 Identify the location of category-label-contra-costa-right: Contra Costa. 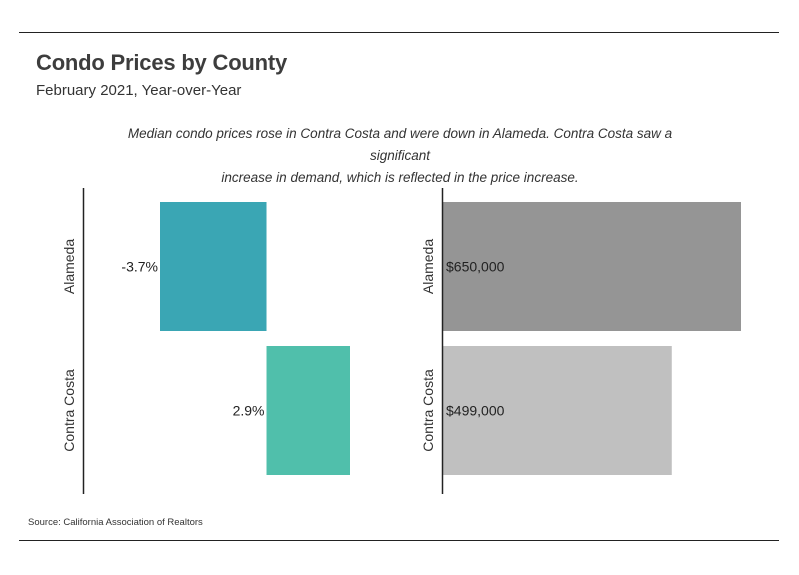
(428, 410).